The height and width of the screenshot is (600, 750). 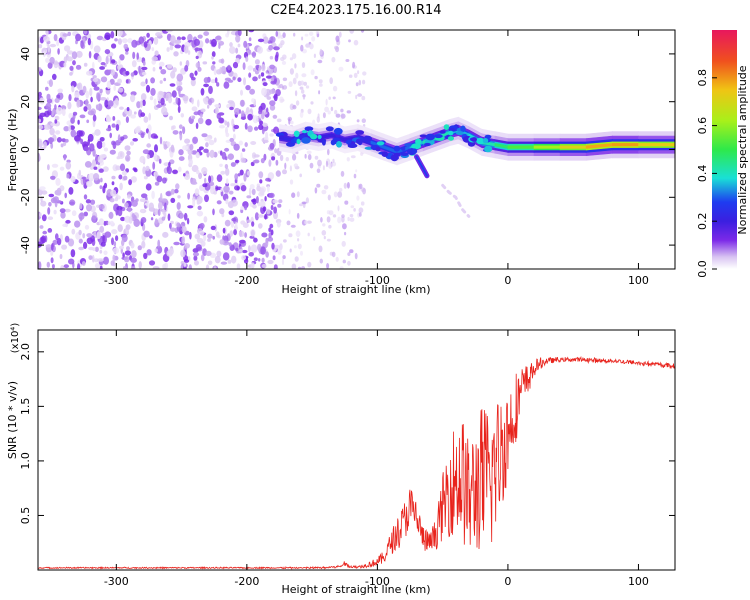 I want to click on snr-x-label: Height of straight line (km), so click(x=355, y=589).